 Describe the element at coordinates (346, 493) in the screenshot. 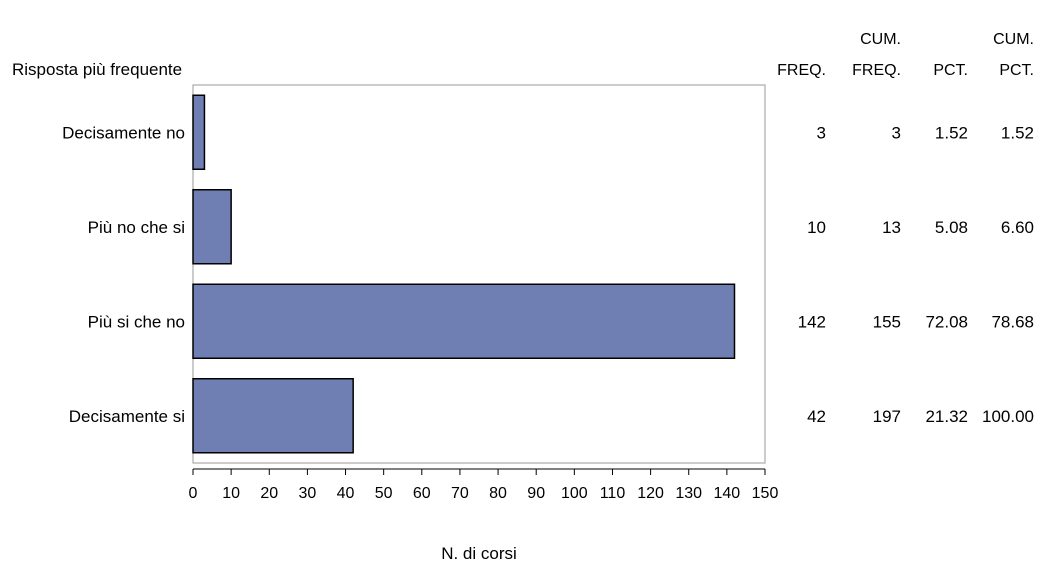

I see `x-tick-label: 40` at that location.